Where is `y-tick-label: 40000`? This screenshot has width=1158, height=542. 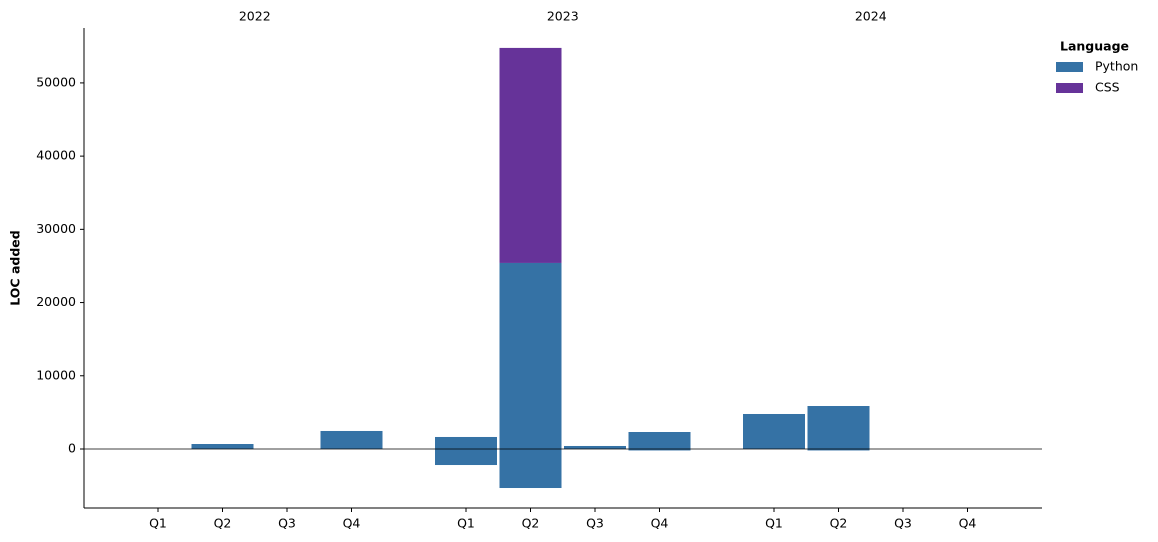 y-tick-label: 40000 is located at coordinates (56, 155).